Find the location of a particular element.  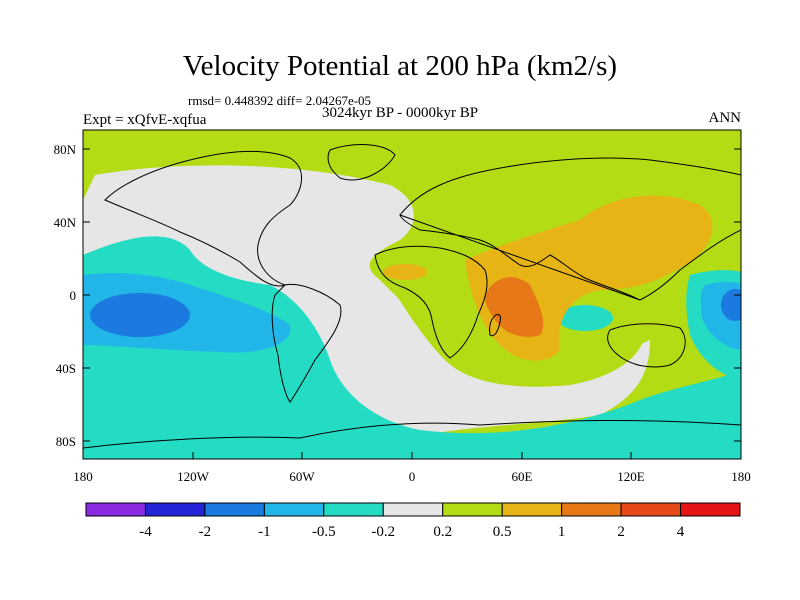

lat-label-40n: 40N is located at coordinates (65, 222).